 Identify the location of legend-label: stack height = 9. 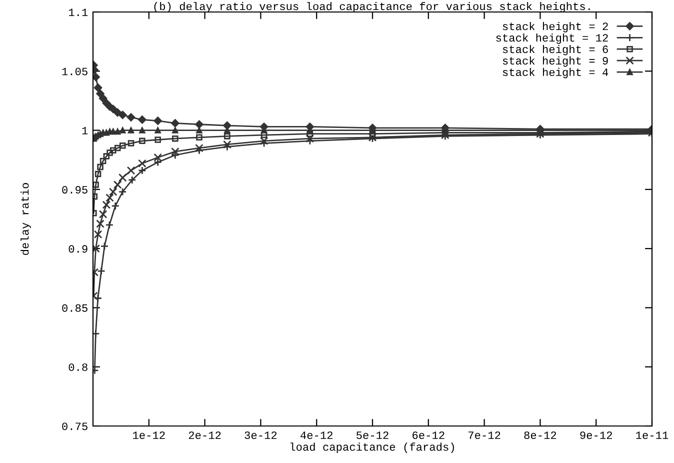
(555, 61).